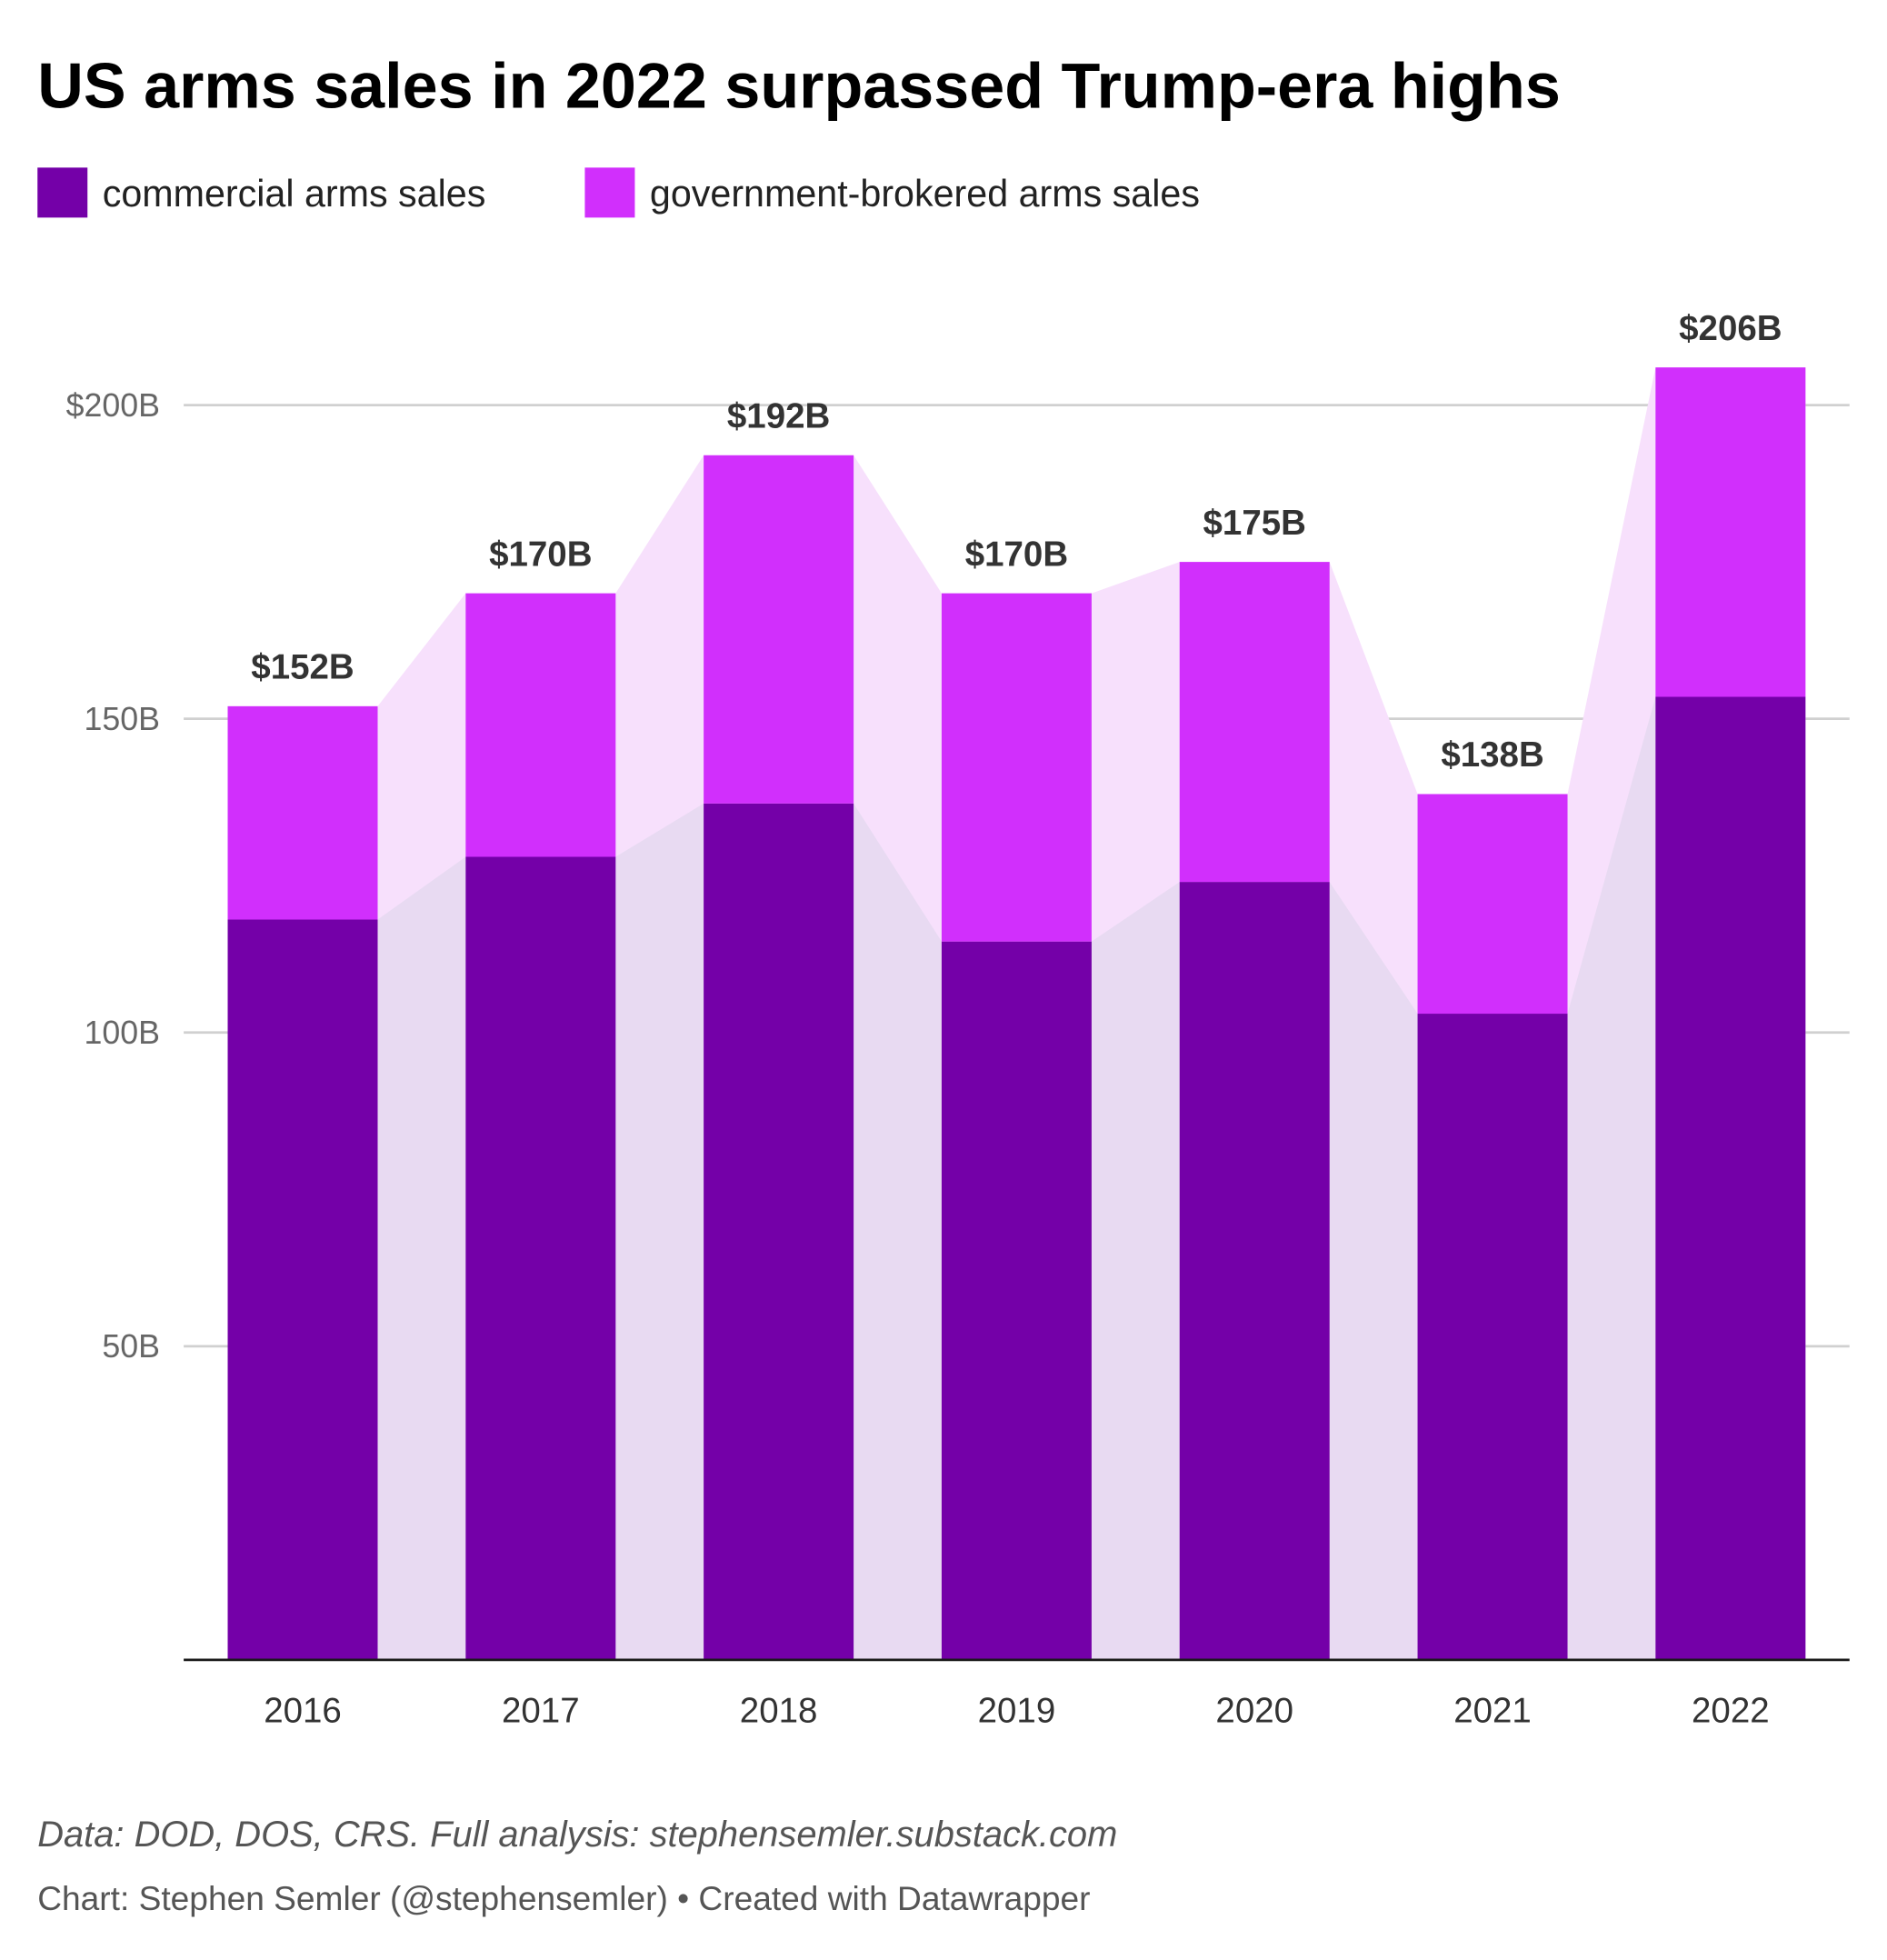 The image size is (1887, 1960). Describe the element at coordinates (541, 554) in the screenshot. I see `value-label-2017: $170B` at that location.